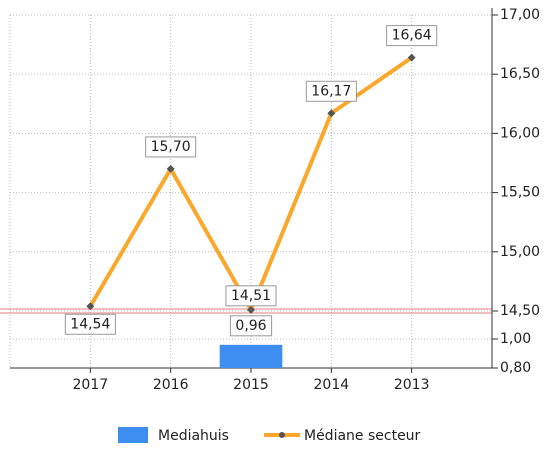  I want to click on legend-label: Médiane secteur, so click(362, 436).